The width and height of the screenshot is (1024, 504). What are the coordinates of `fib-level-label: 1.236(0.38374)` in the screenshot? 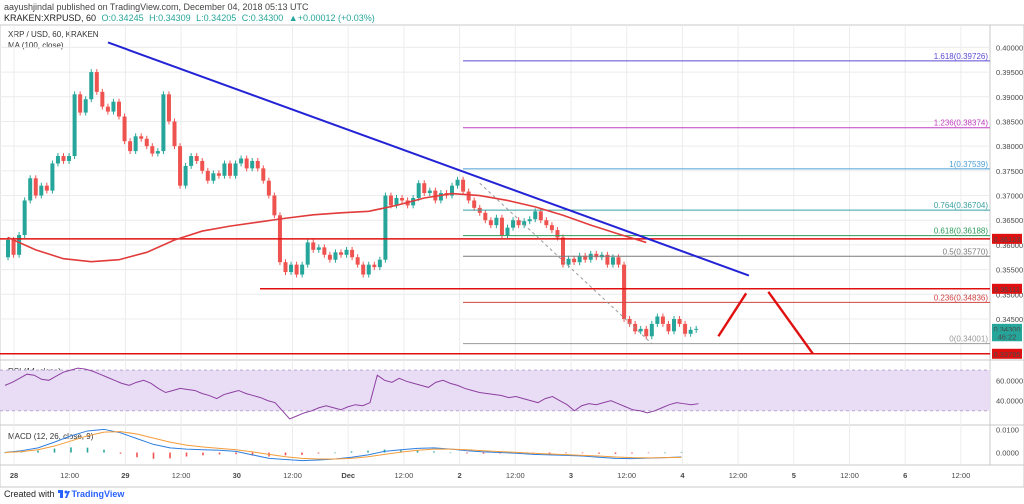 It's located at (961, 123).